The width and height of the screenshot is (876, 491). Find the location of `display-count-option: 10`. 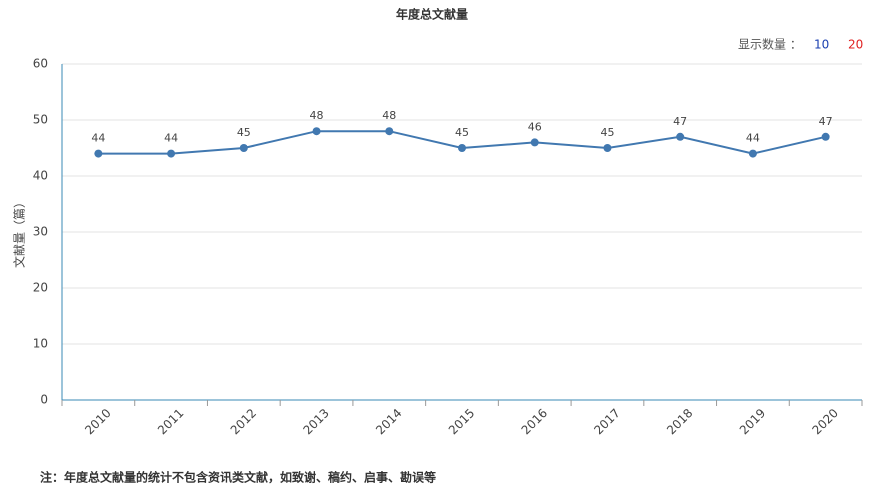

display-count-option: 10 is located at coordinates (821, 45).